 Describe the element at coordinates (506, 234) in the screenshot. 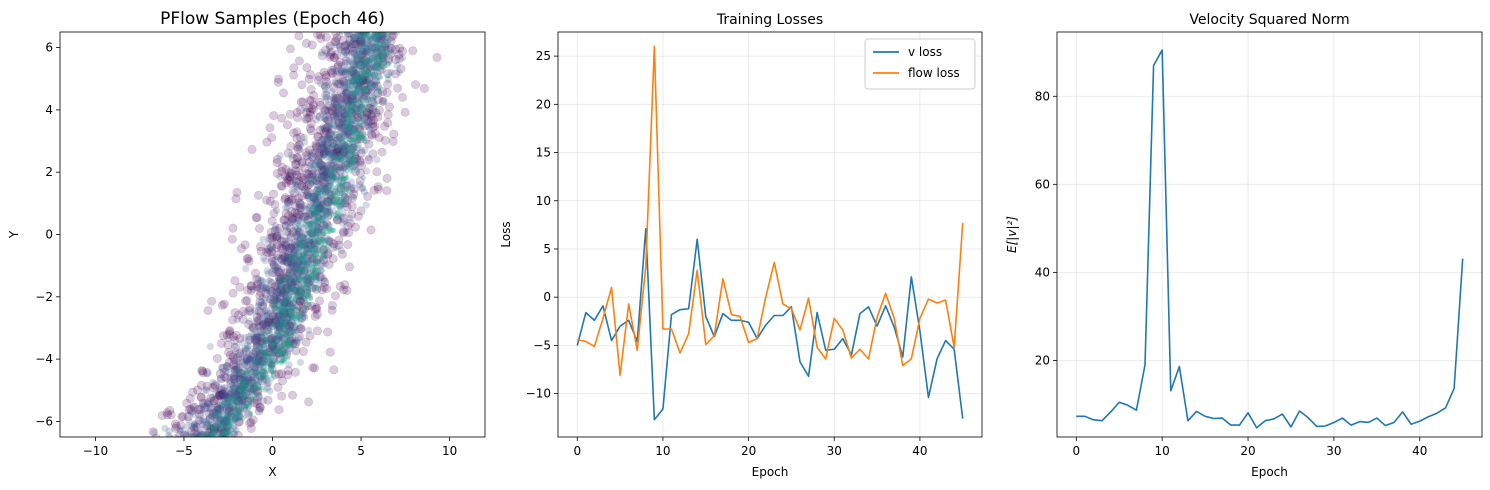

I see `losses-ylabel: Loss` at that location.